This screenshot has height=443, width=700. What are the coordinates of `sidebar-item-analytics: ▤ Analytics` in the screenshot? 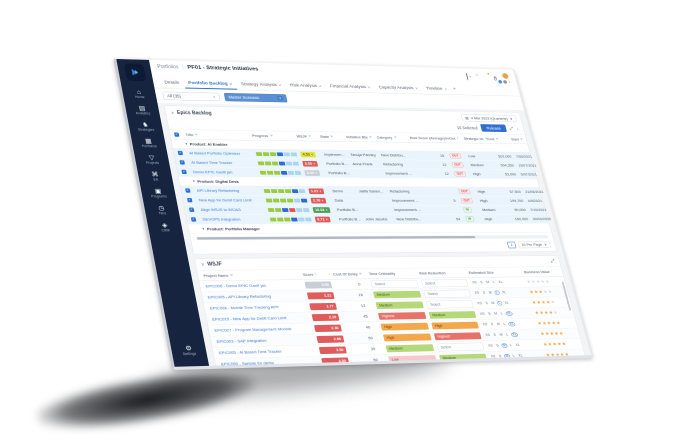 It's located at (142, 110).